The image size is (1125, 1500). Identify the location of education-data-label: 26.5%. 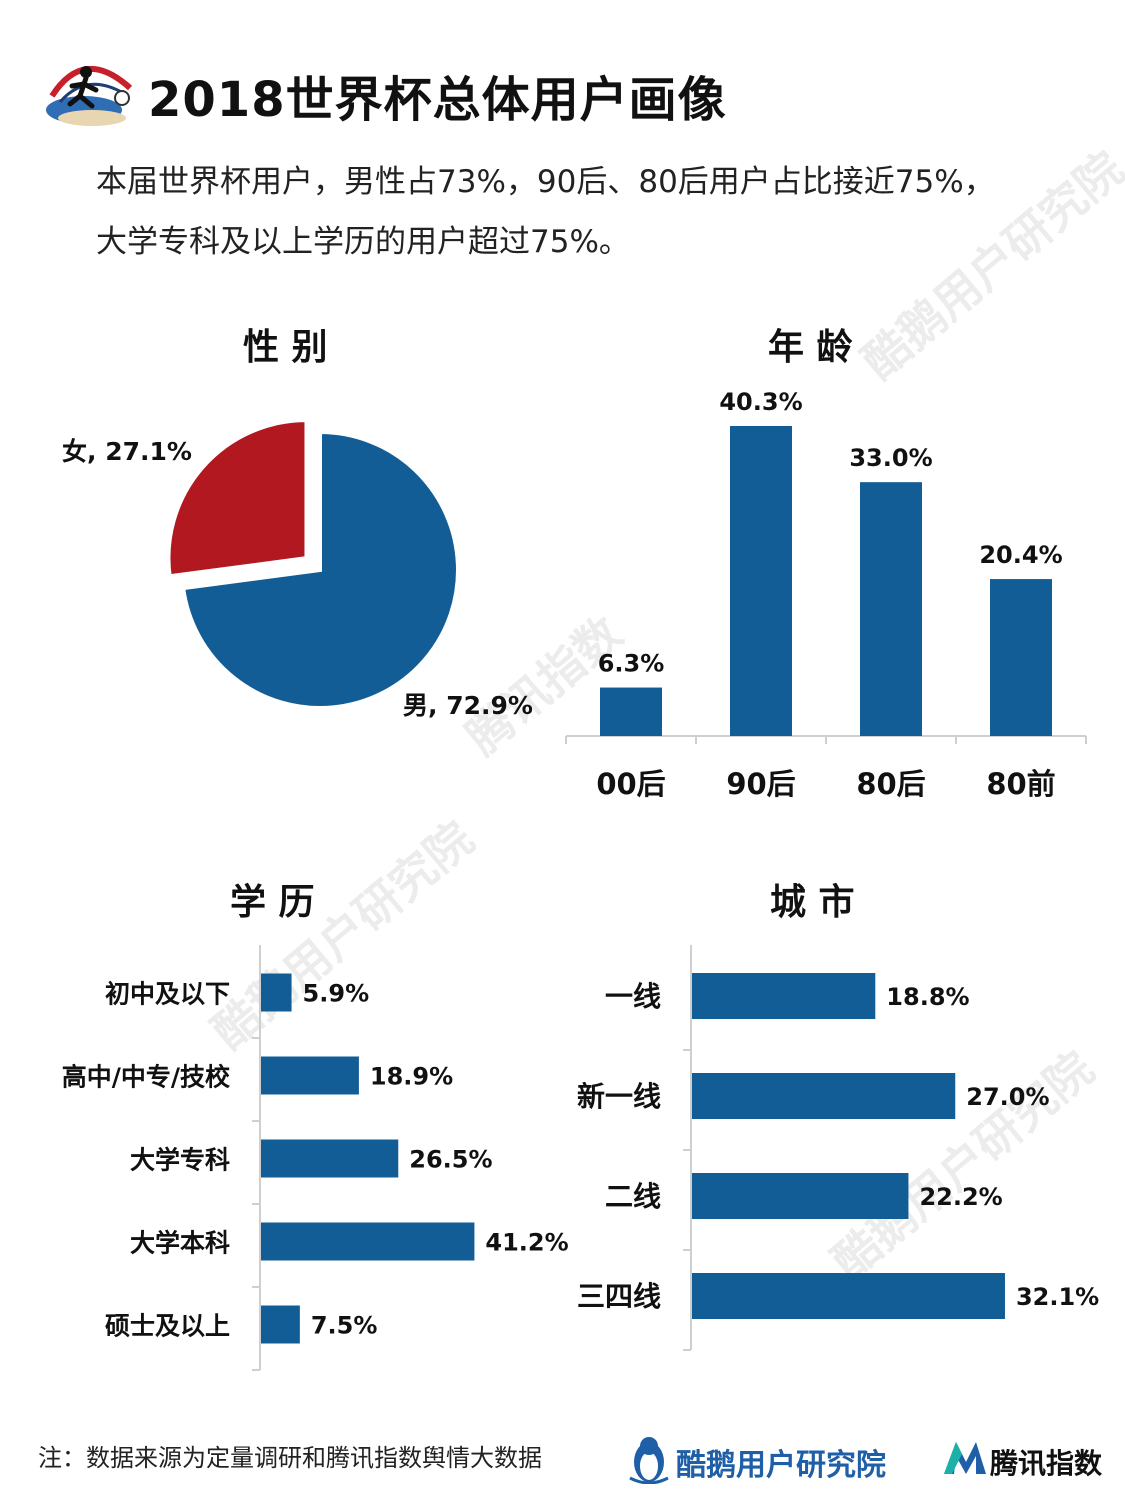
(450, 1160).